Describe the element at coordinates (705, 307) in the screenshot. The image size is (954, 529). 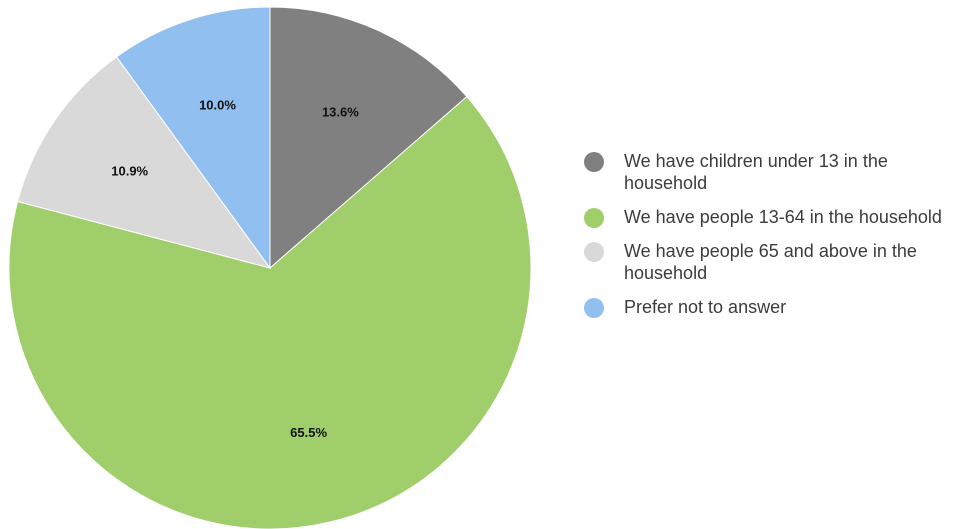
I see `legend-label: Prefer not to answer` at that location.